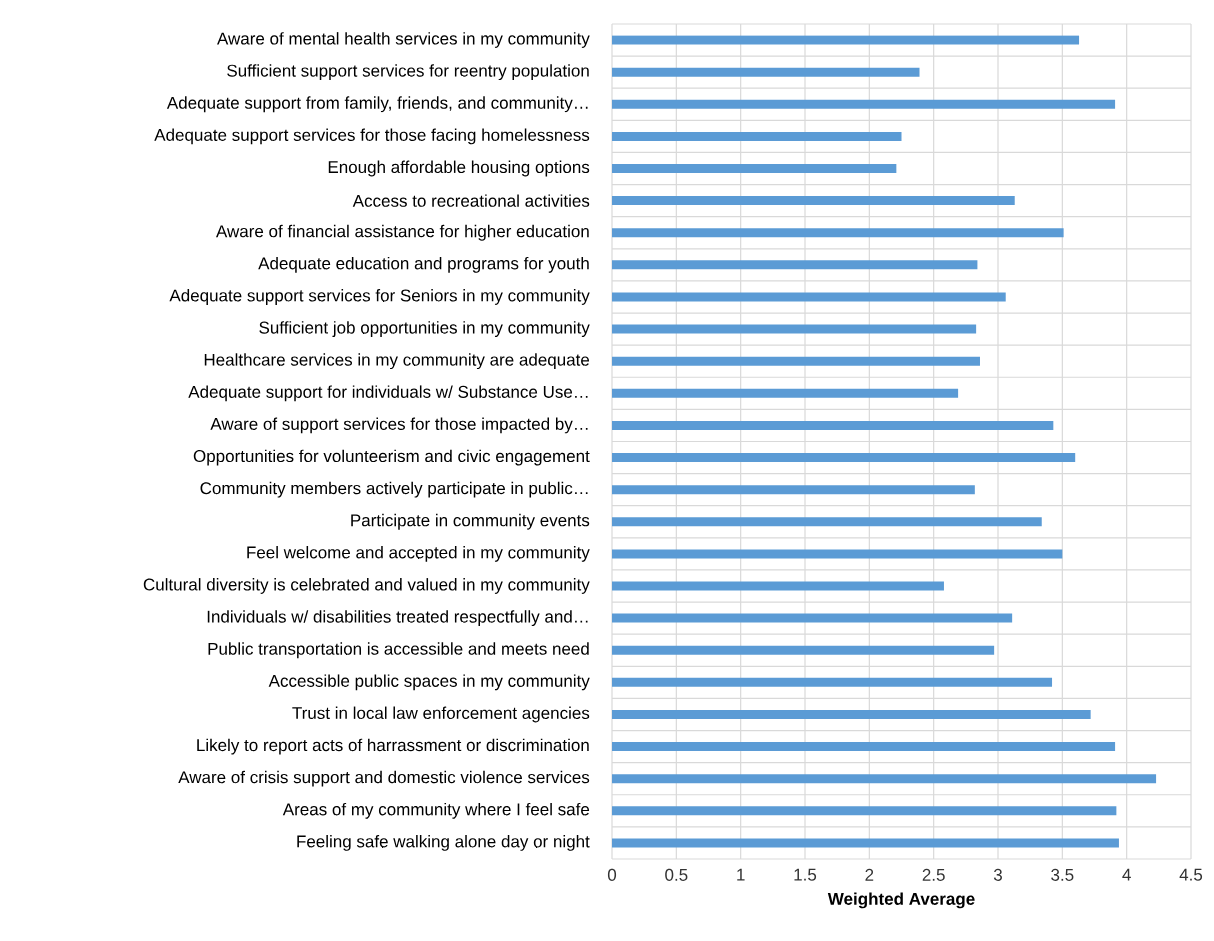 This screenshot has width=1214, height=941. I want to click on y-tick-label: Adequate education and programs for youth, so click(423, 264).